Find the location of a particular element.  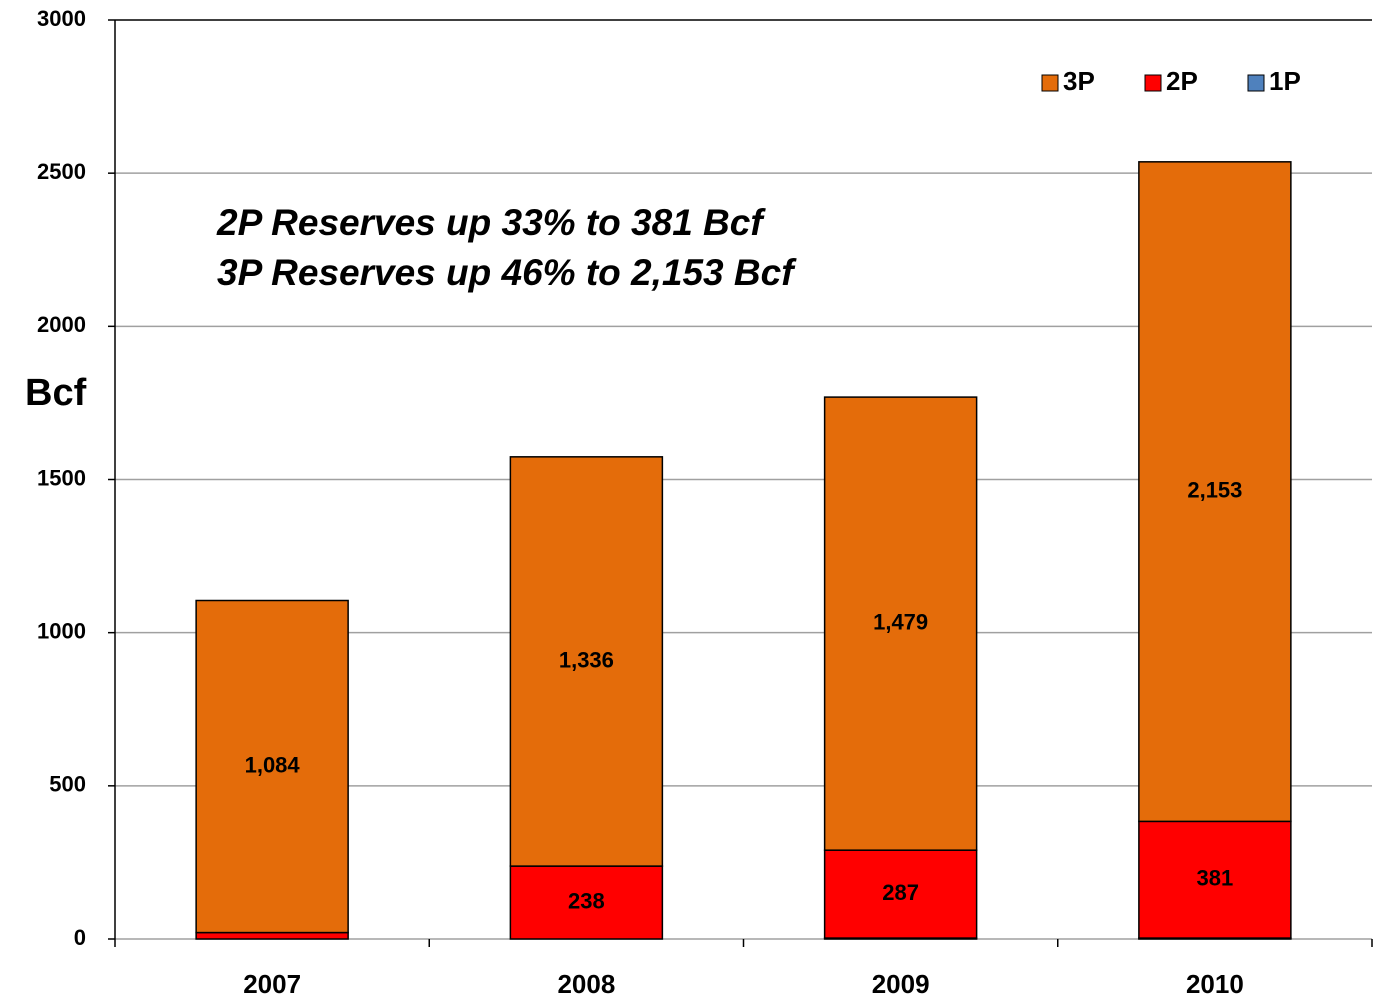

legend-label: 3P is located at coordinates (1079, 81).